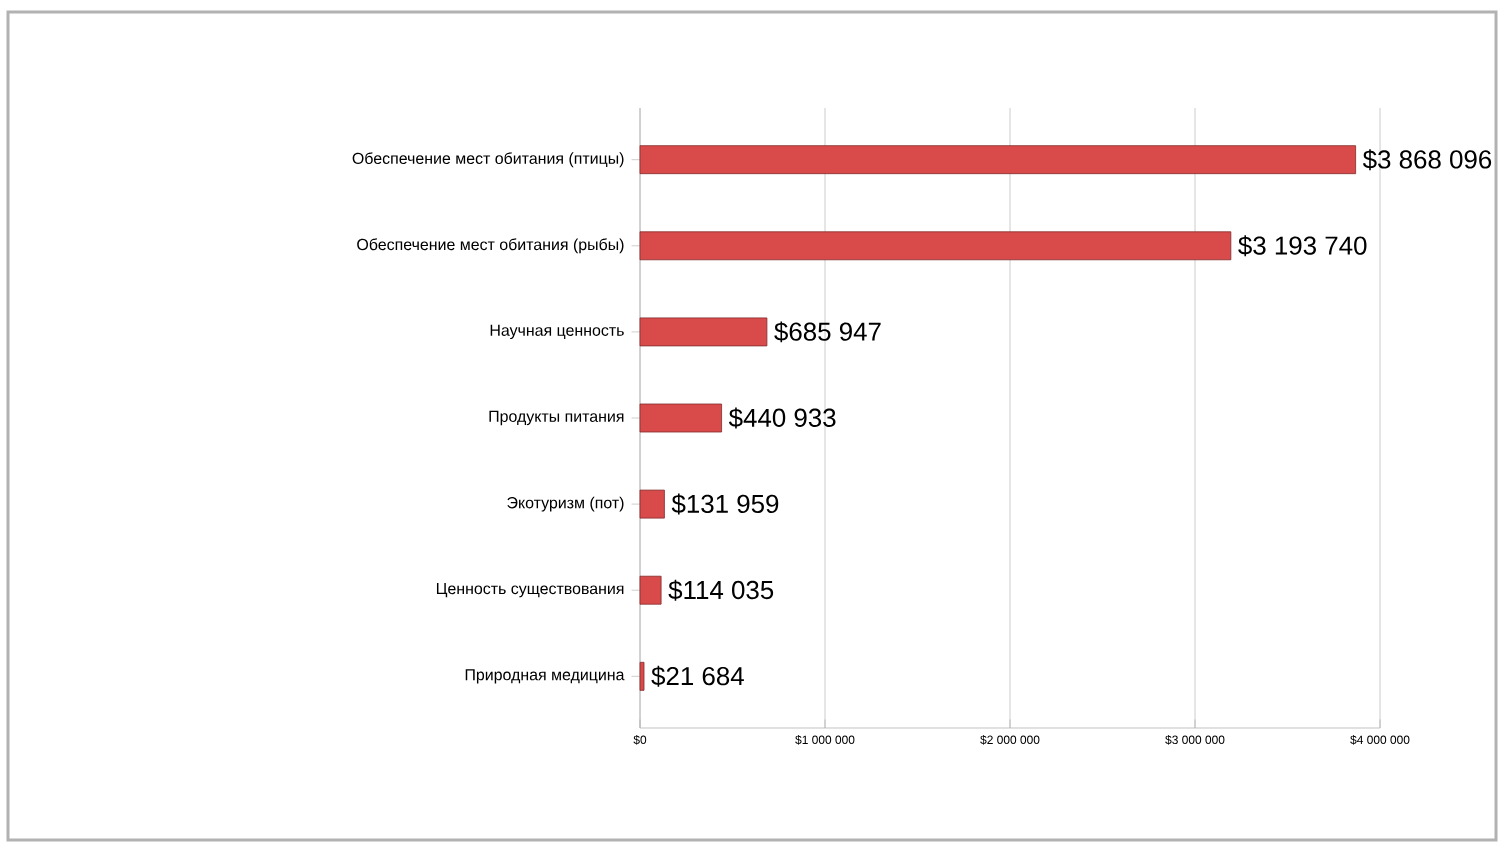 This screenshot has width=1504, height=852. I want to click on data-label: $131 959, so click(725, 504).